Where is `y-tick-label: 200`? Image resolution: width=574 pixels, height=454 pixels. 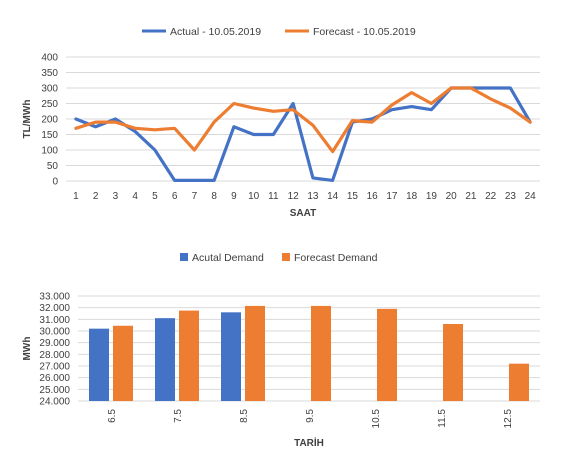
y-tick-label: 200 is located at coordinates (49, 120).